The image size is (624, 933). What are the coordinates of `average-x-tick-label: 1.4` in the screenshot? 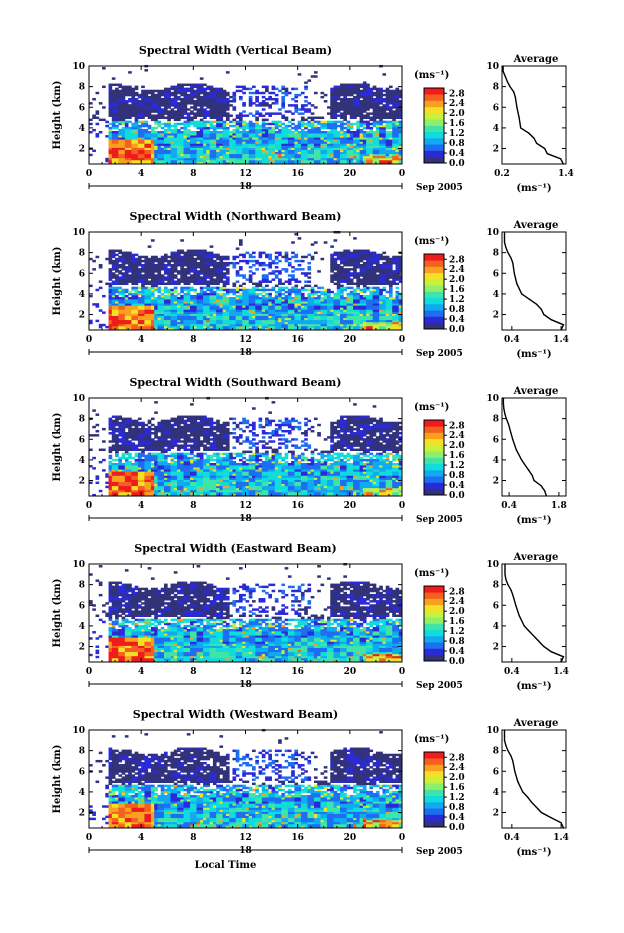 It's located at (566, 174).